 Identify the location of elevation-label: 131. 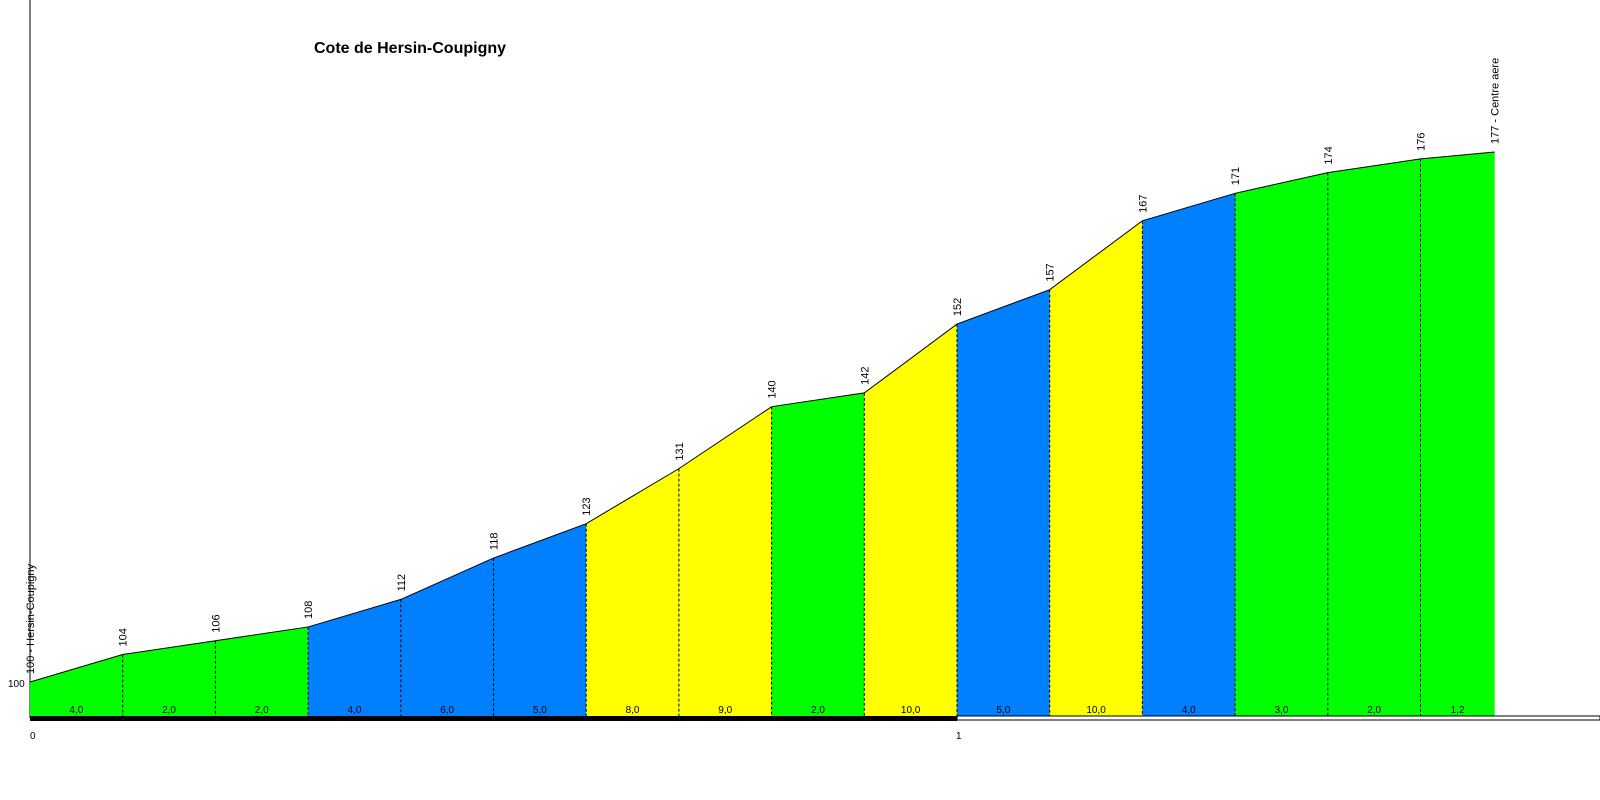
(680, 451).